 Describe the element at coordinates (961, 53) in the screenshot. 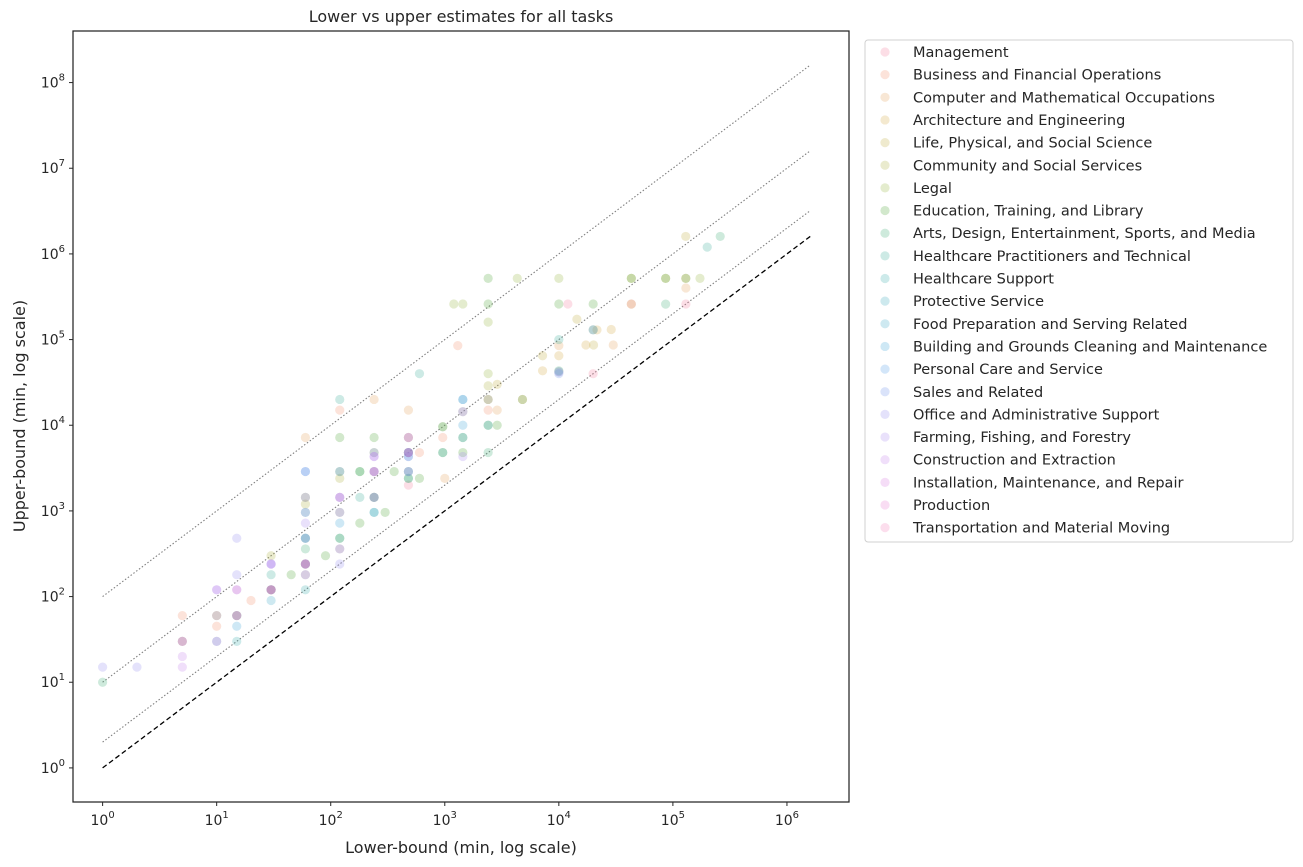

I see `legend-label-0: Management` at that location.